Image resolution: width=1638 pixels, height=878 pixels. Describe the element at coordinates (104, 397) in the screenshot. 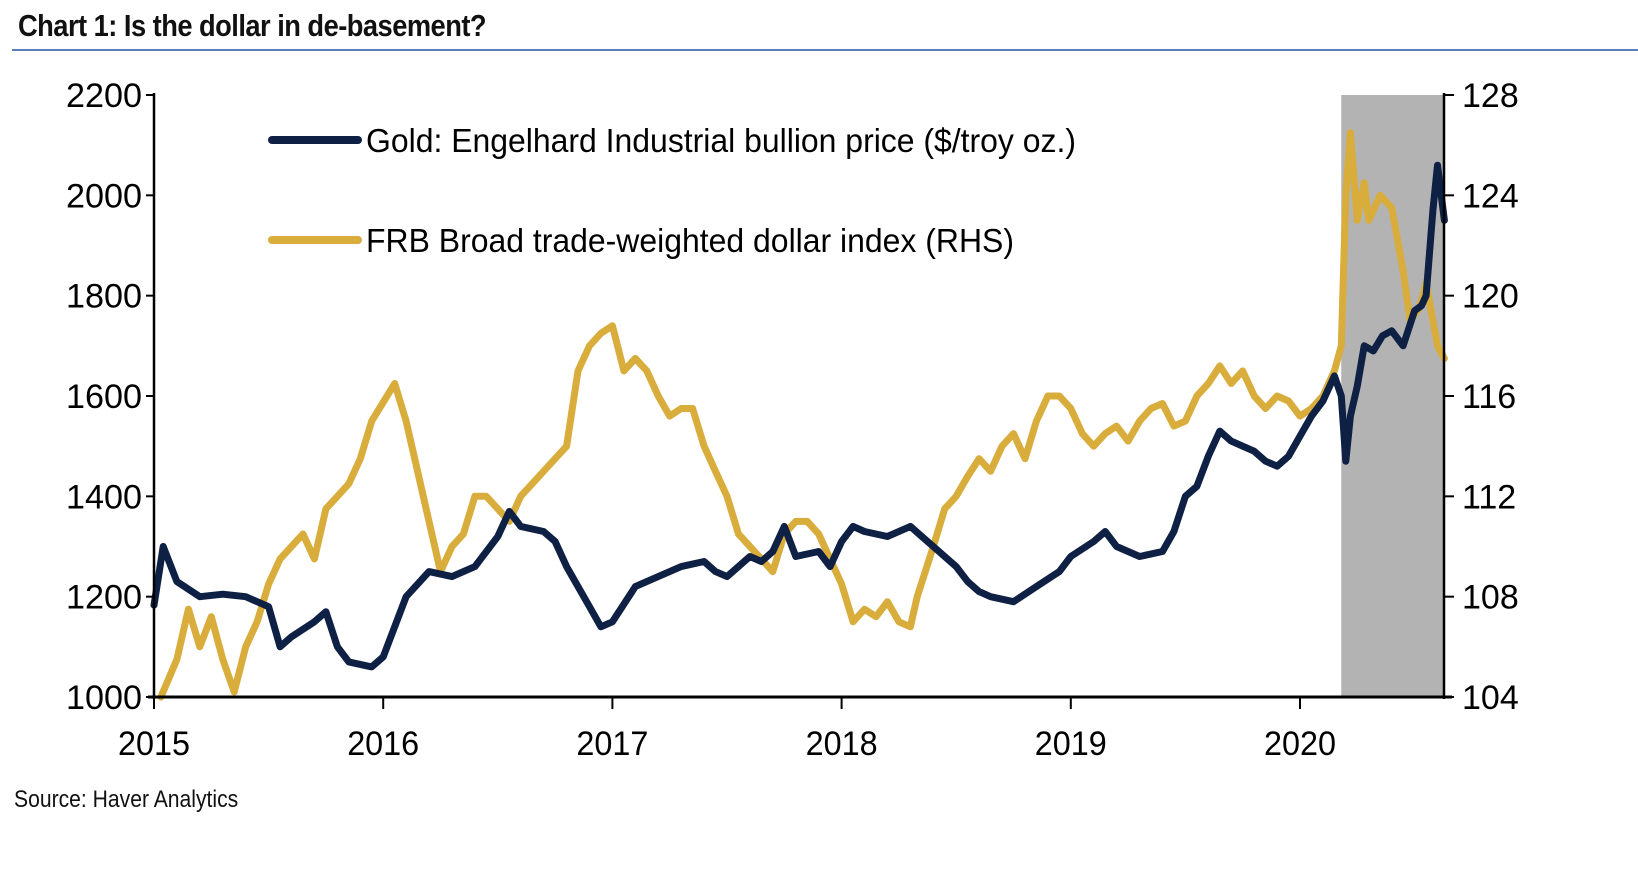

I see `y-left-tick-label: 1600` at that location.